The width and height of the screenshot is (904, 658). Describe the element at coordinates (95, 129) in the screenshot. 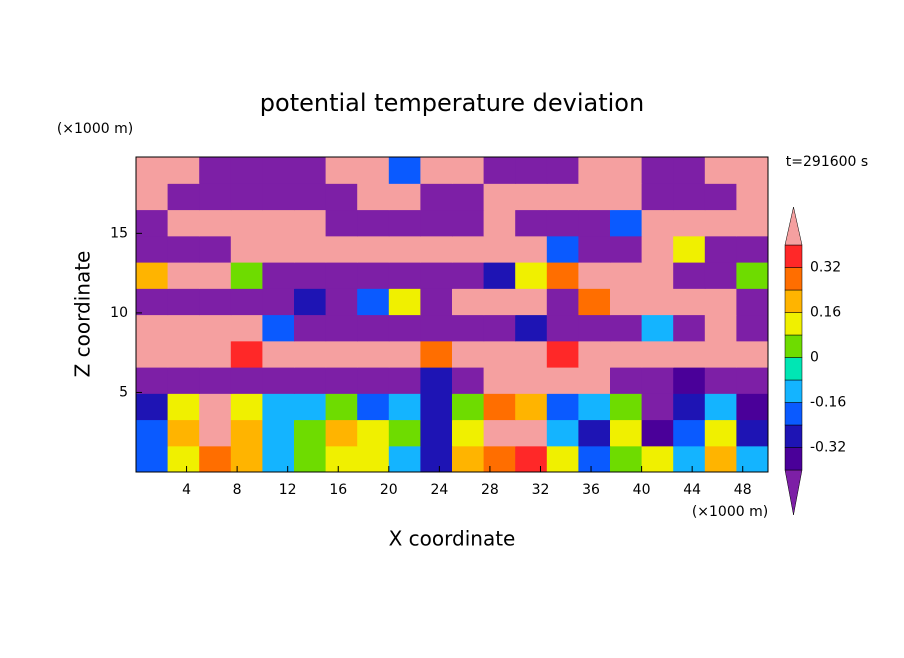

I see `y-unit: (×1000 m)` at that location.